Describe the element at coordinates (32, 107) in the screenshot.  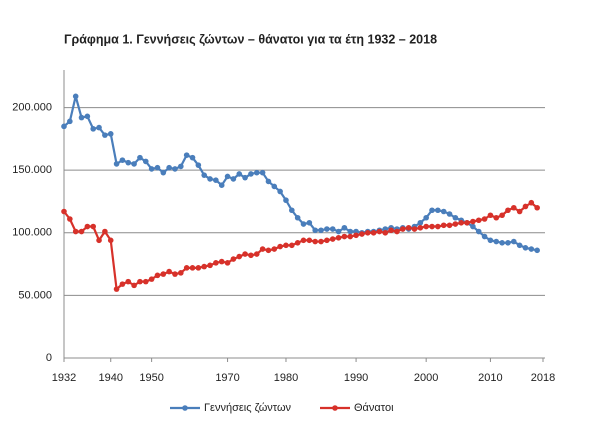
I see `y-tick-label: 200.000` at that location.